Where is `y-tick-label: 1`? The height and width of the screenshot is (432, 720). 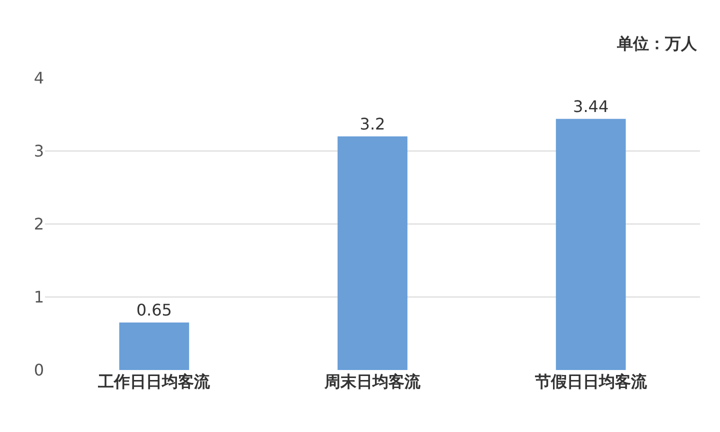 y-tick-label: 1 is located at coordinates (39, 297).